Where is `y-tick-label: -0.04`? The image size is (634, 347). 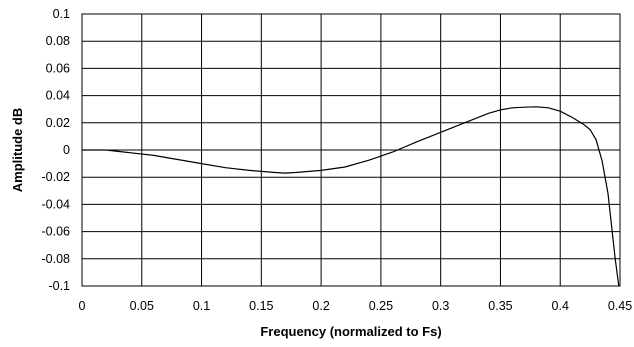 y-tick-label: -0.04 is located at coordinates (56, 204).